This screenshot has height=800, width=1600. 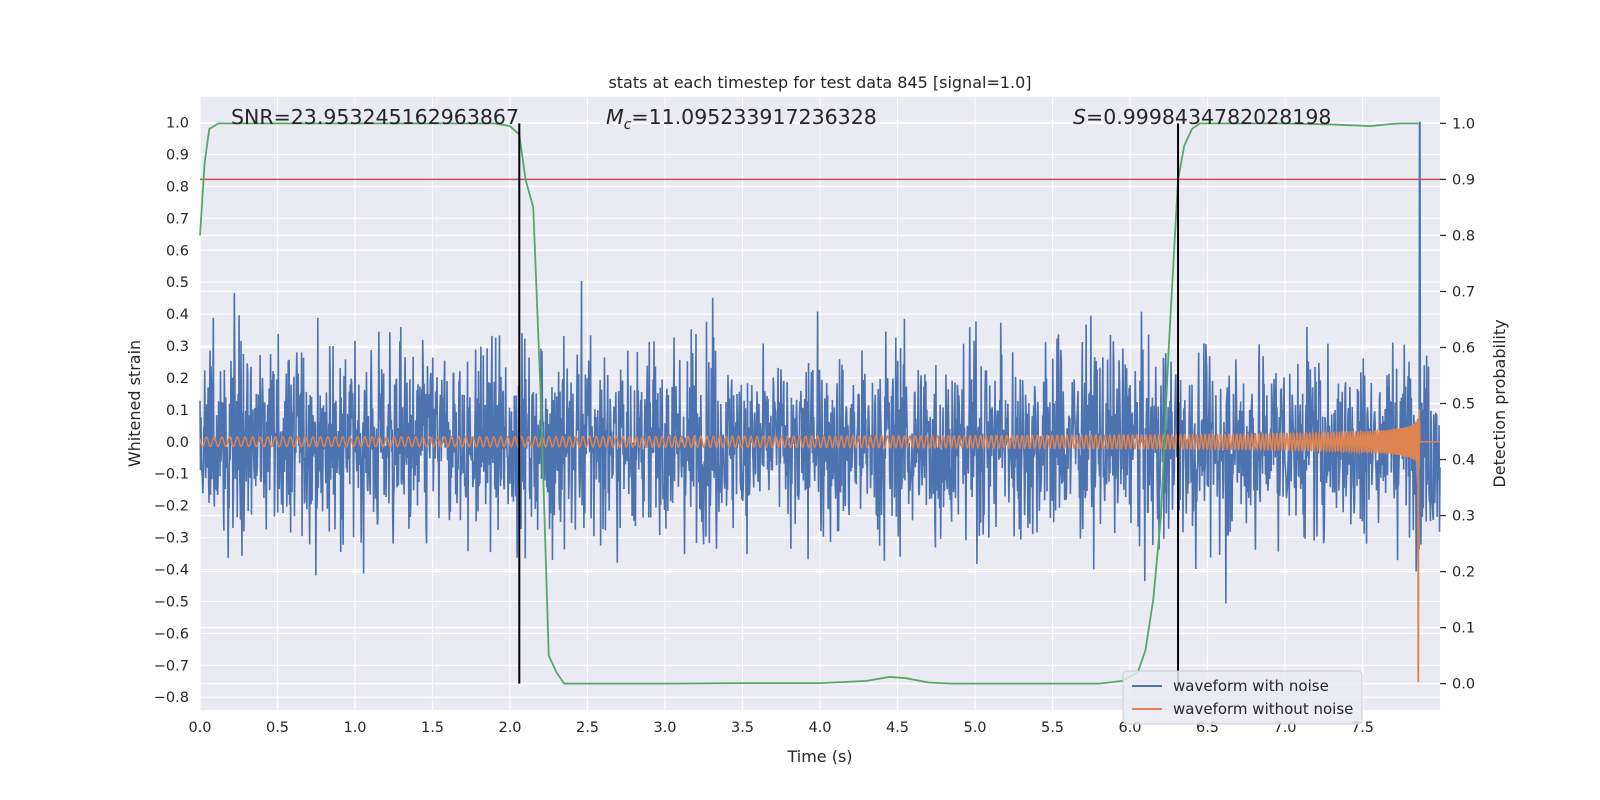 What do you see at coordinates (171, 571) in the screenshot?
I see `y-tick-label-left: −0.4` at bounding box center [171, 571].